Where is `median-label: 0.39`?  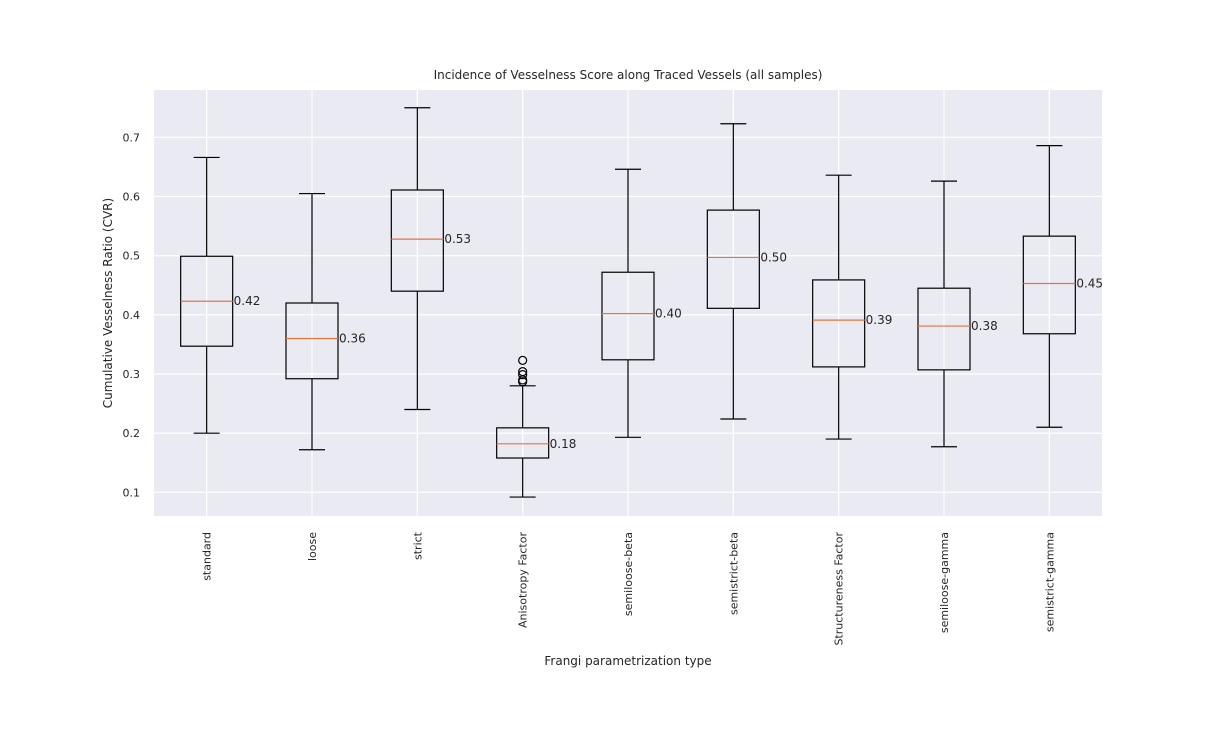 median-label: 0.39 is located at coordinates (879, 320).